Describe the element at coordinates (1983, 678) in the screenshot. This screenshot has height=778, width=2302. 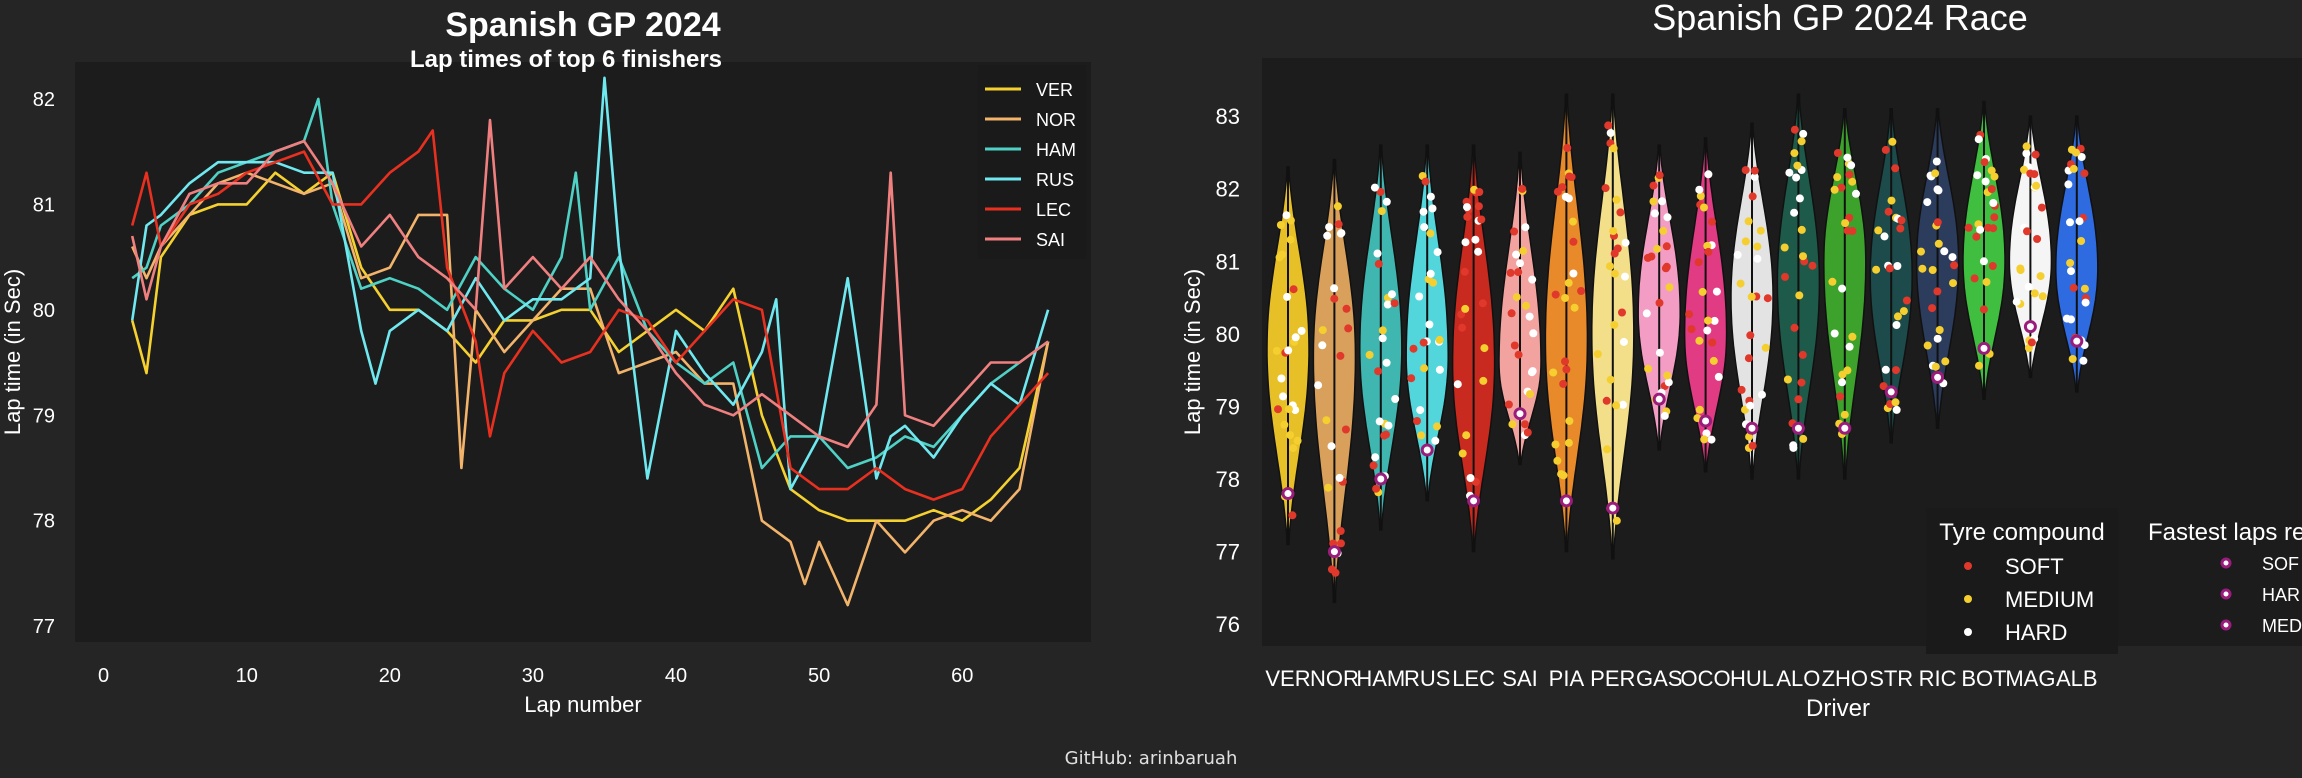
I see `driver-tick-bot: BOT` at that location.